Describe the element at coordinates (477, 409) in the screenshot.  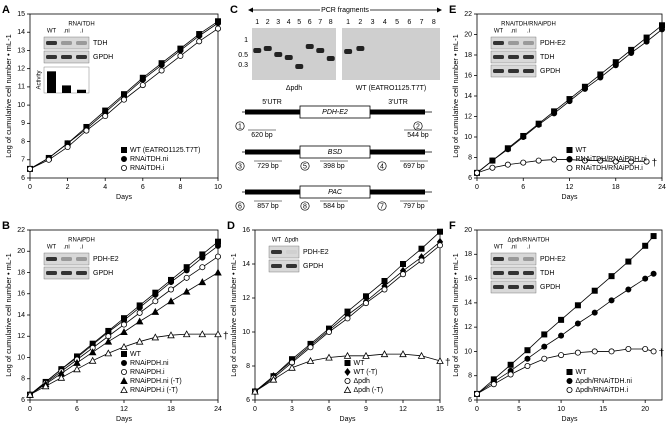
I see `x-tick-label: 0` at that location.